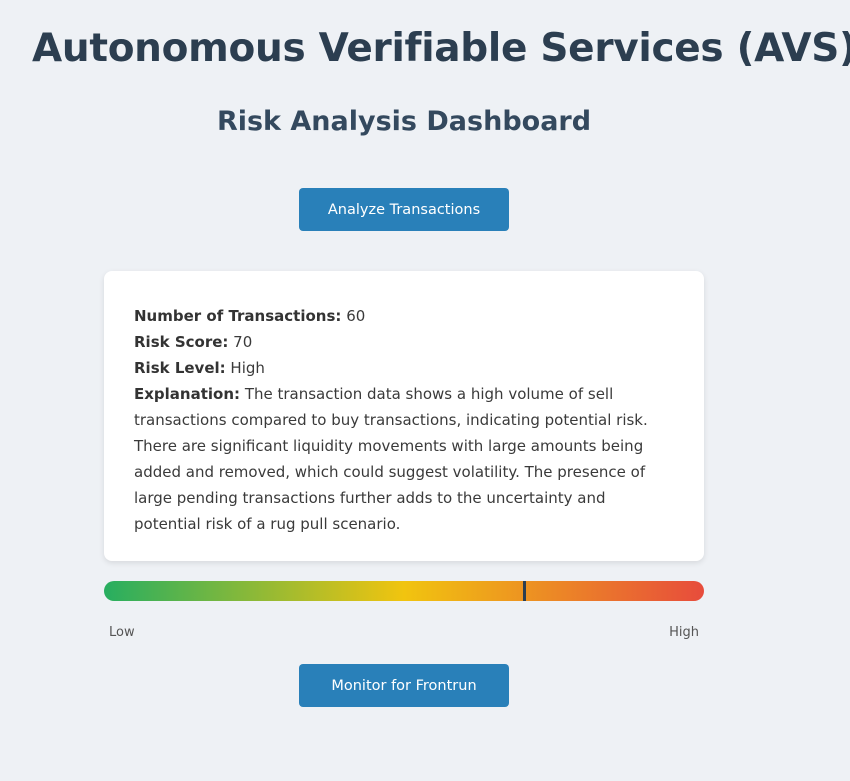 The height and width of the screenshot is (781, 850). What do you see at coordinates (404, 316) in the screenshot?
I see `transactions-row: Number of Transactions: 60` at bounding box center [404, 316].